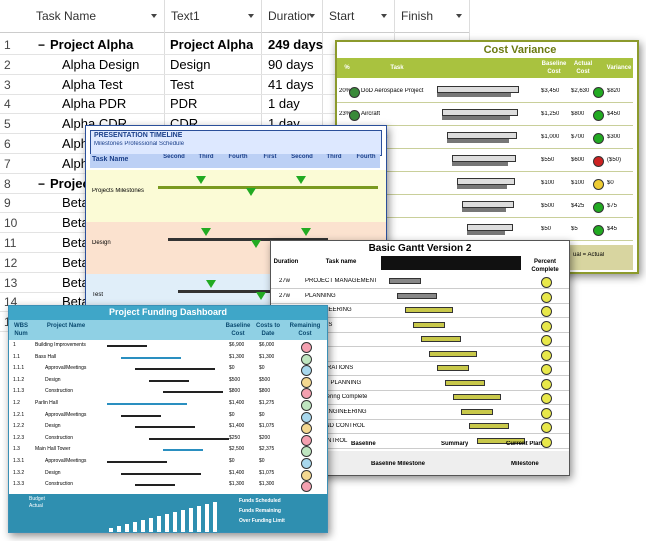 The height and width of the screenshot is (541, 646). Describe the element at coordinates (614, 137) in the screenshot. I see `variance: $300` at that location.